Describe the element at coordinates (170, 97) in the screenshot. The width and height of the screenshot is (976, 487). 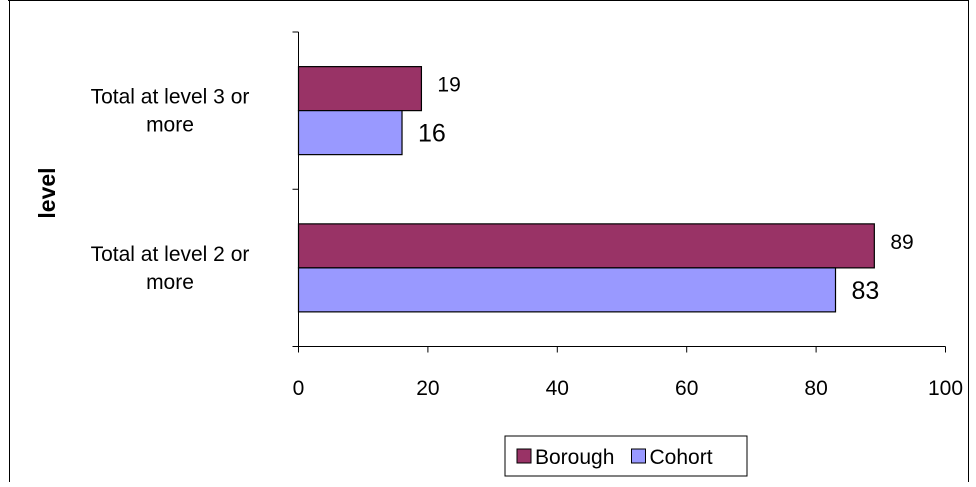
I see `y-category-label: Total at level 3 or` at that location.